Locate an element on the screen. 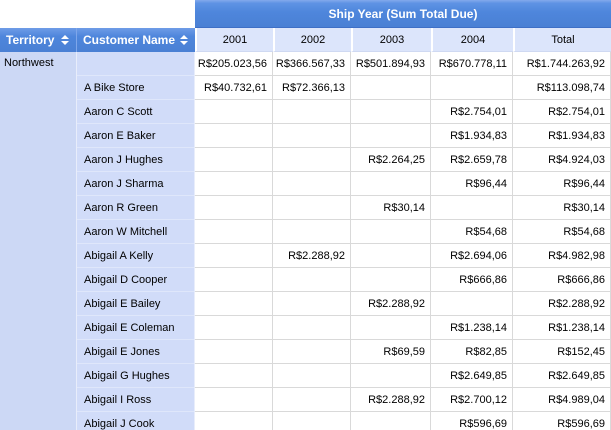  table-row: Abigail E Bailey R$2.288,92 R$2.288,92 is located at coordinates (305, 304).